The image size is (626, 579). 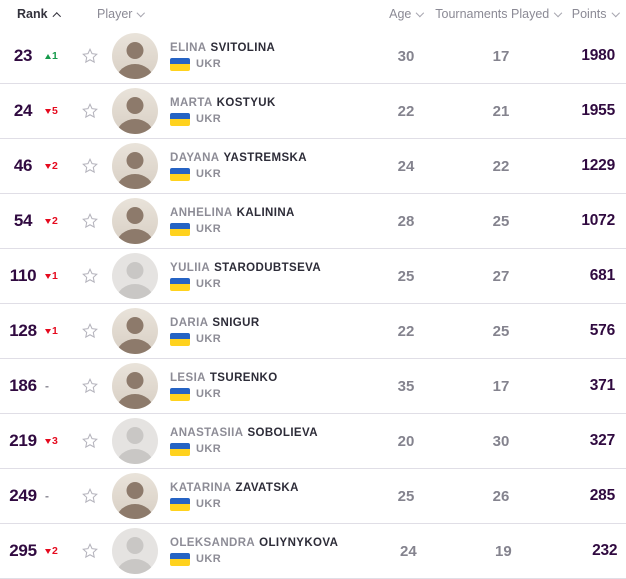 What do you see at coordinates (268, 267) in the screenshot?
I see `player-last-name: STARODUBTSEVA` at bounding box center [268, 267].